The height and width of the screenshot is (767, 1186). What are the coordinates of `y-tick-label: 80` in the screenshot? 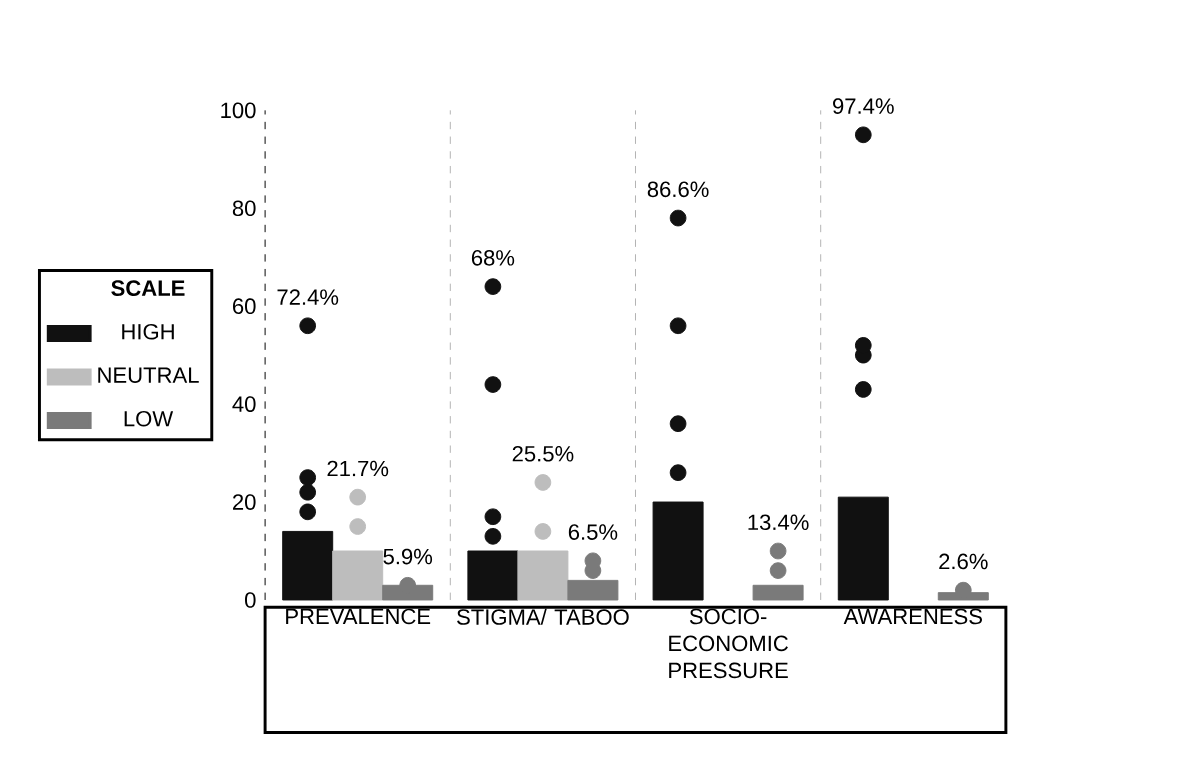 It's located at (244, 208).